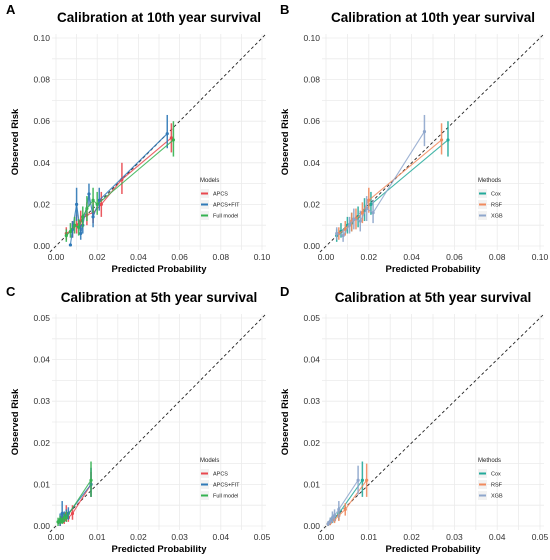 The image size is (550, 560). What do you see at coordinates (311, 38) in the screenshot?
I see `y-tick-label: 0.10` at bounding box center [311, 38].